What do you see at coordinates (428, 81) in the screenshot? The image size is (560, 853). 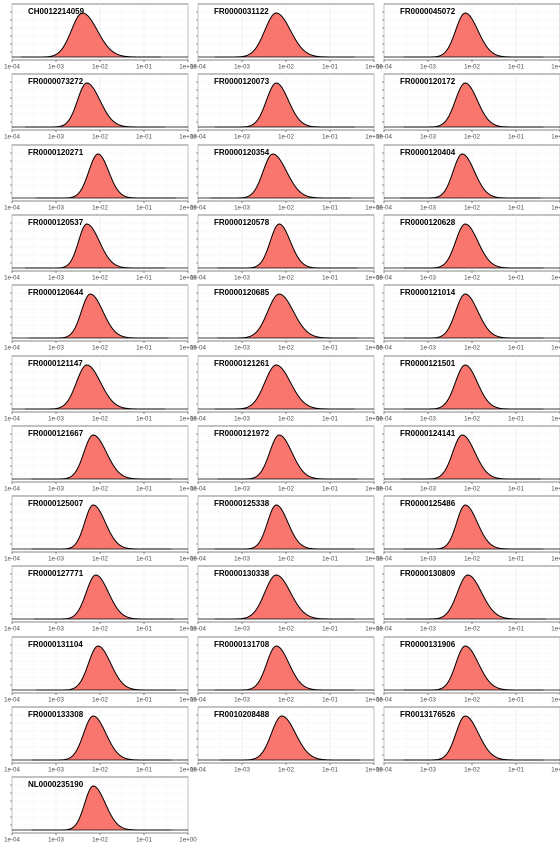 I see `panel-title: FR0000120172` at bounding box center [428, 81].